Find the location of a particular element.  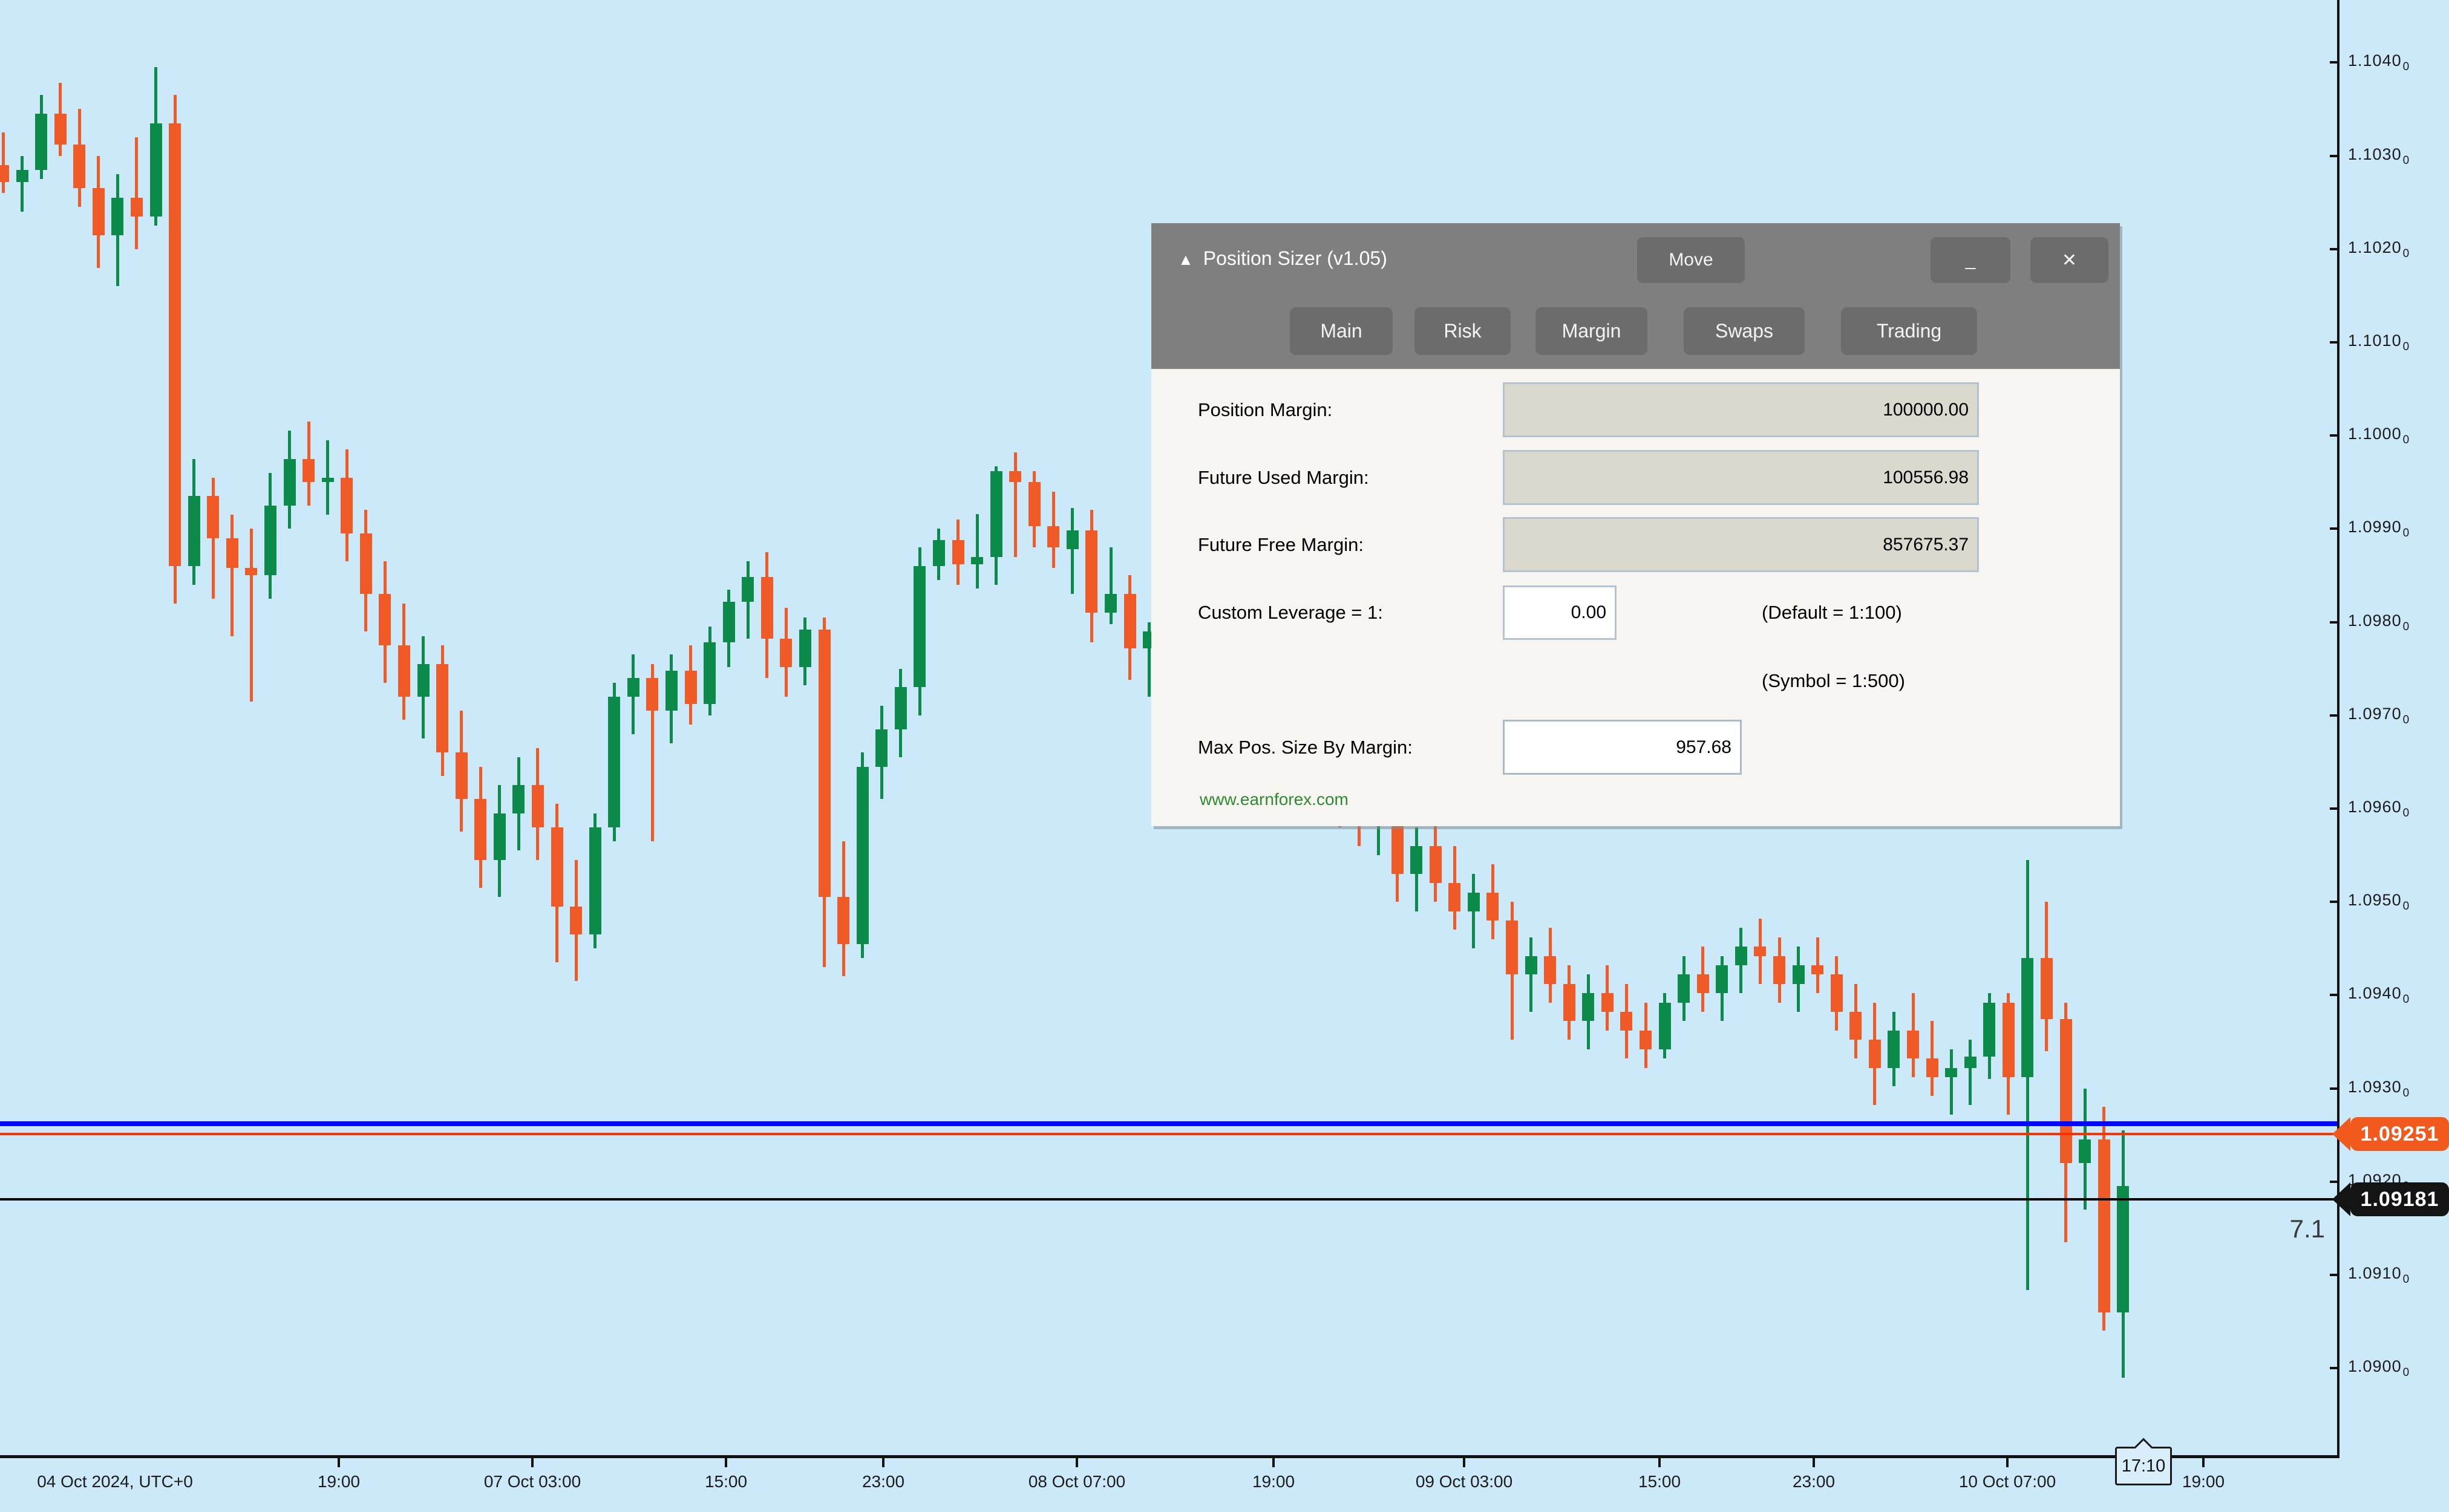

max-pos-size-label: Max Pos. Size By Margin: is located at coordinates (1305, 748).